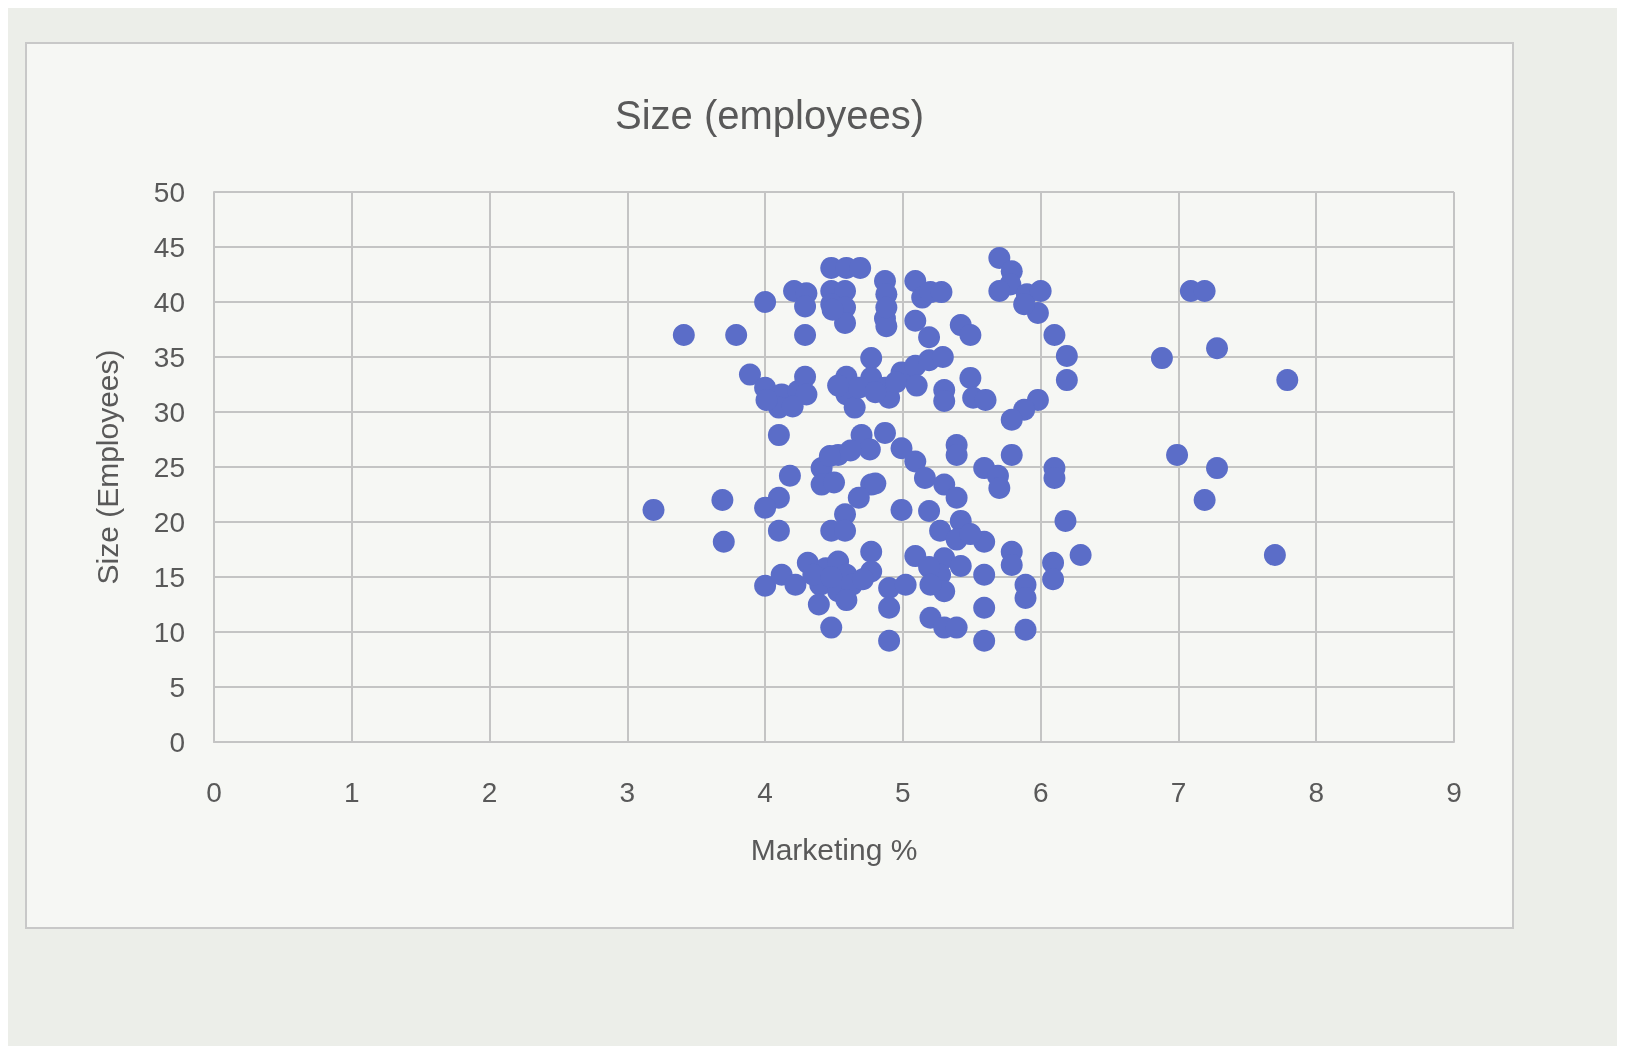 Image resolution: width=1625 pixels, height=1054 pixels. Describe the element at coordinates (169, 467) in the screenshot. I see `y-tick-label: 25` at that location.